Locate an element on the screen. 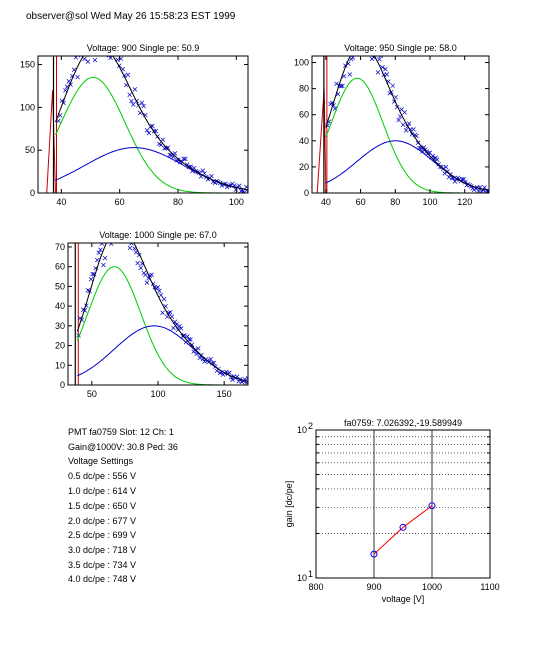 Image resolution: width=540 pixels, height=648 pixels. x-tick-label: 1100 is located at coordinates (489, 587).